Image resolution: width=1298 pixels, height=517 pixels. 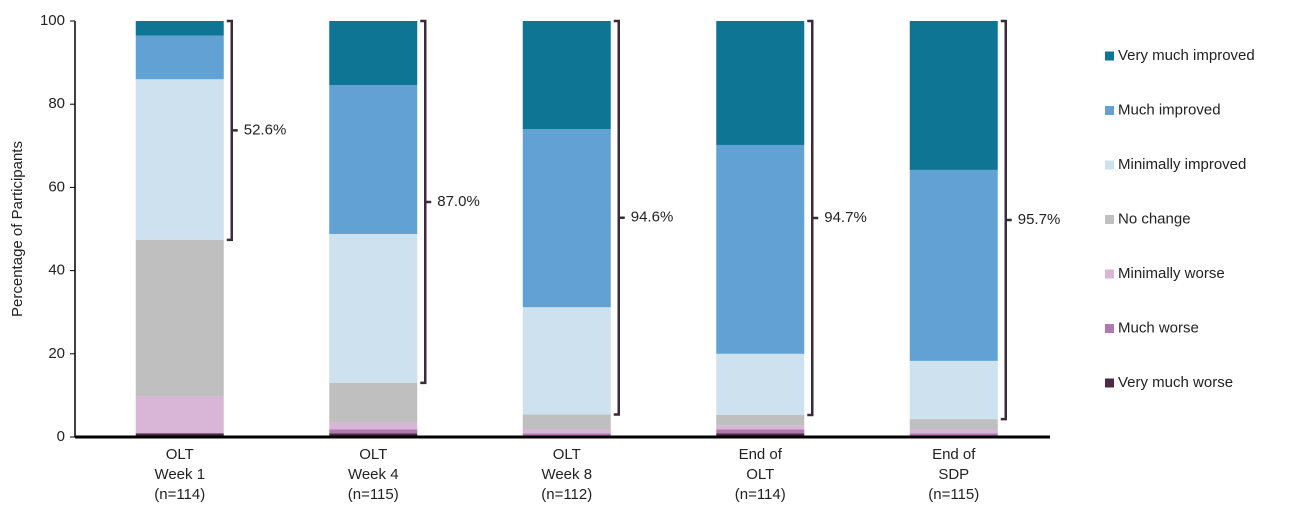 What do you see at coordinates (1182, 164) in the screenshot?
I see `legend-label: Minimally improved` at bounding box center [1182, 164].